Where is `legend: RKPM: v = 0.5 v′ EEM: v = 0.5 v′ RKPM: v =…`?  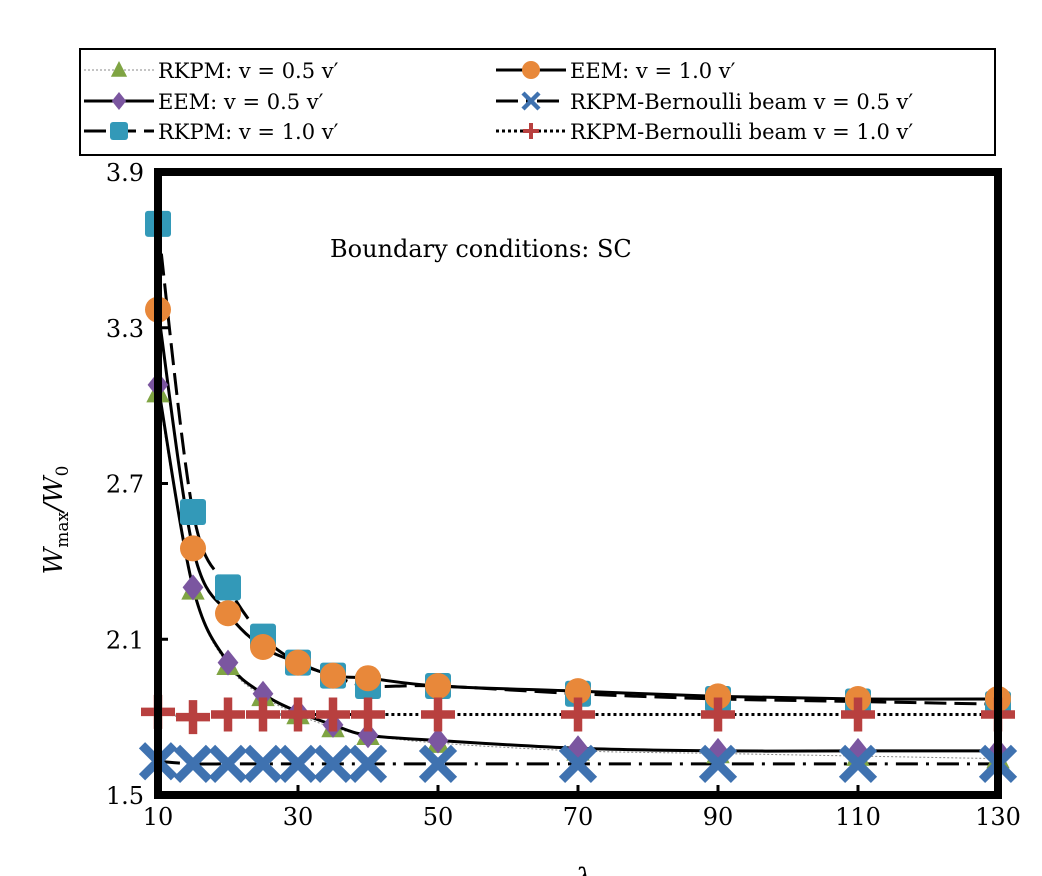 legend: RKPM: v = 0.5 v′ EEM: v = 0.5 v′ RKPM: v =… is located at coordinates (537, 102).